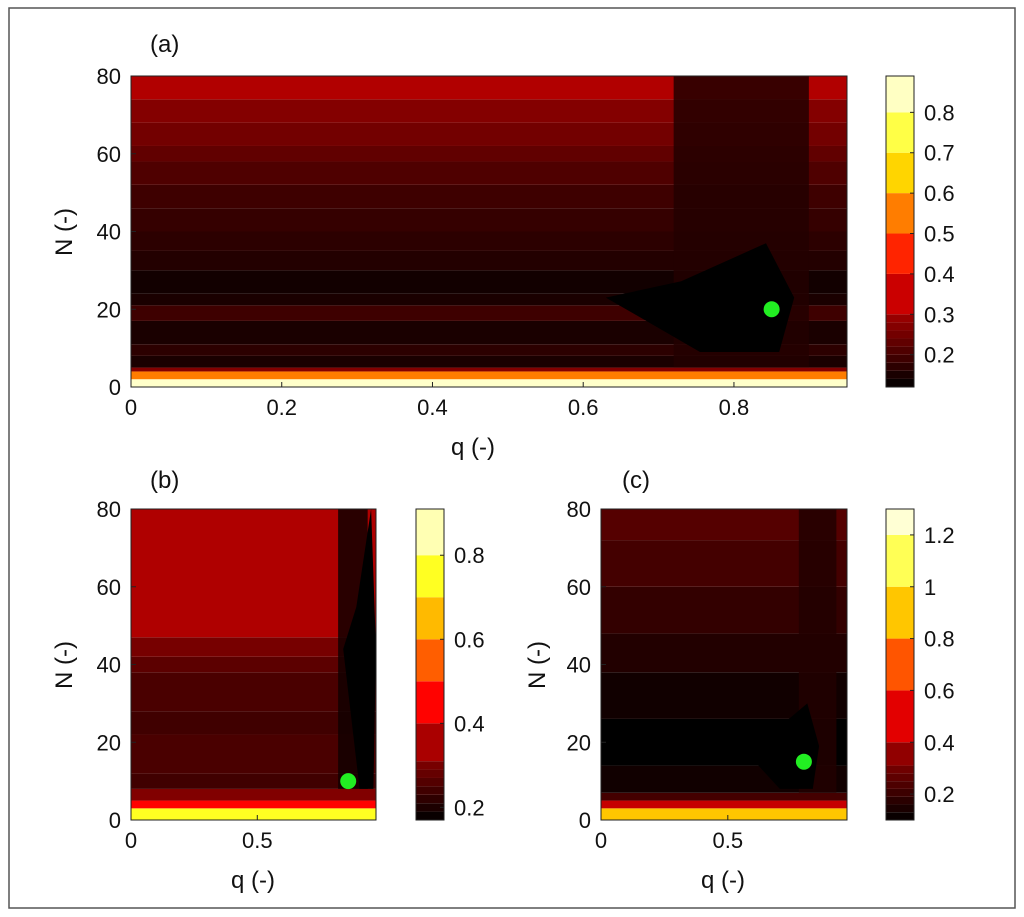  What do you see at coordinates (669, 834) in the screenshot?
I see `x-ticks-c: 0 0.5` at bounding box center [669, 834].